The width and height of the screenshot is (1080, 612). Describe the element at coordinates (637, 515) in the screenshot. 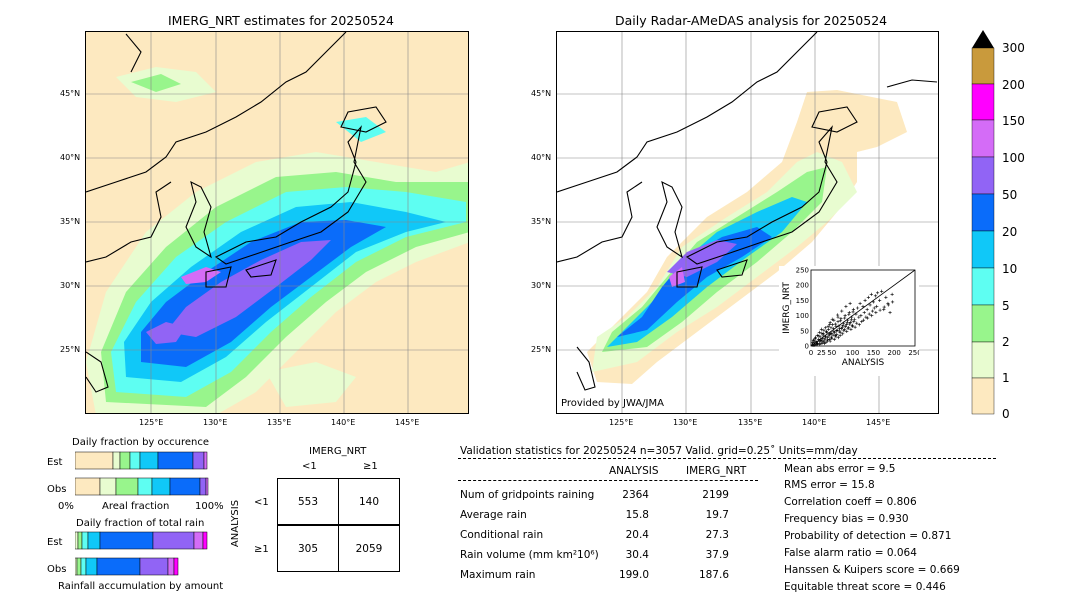

I see `stat-analysis-value: 15.8` at that location.